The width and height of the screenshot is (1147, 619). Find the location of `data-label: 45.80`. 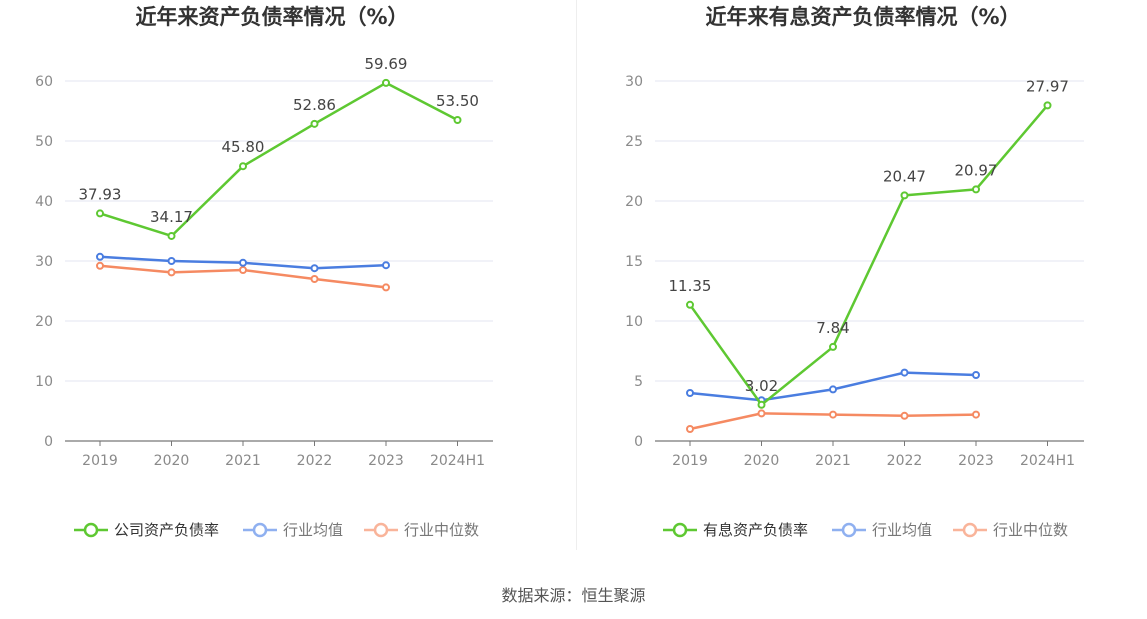

data-label: 45.80 is located at coordinates (243, 147).